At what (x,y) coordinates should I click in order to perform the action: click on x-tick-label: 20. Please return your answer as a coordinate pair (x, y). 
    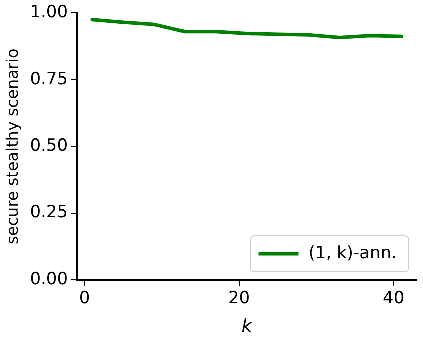
    Looking at the image, I should click on (239, 298).